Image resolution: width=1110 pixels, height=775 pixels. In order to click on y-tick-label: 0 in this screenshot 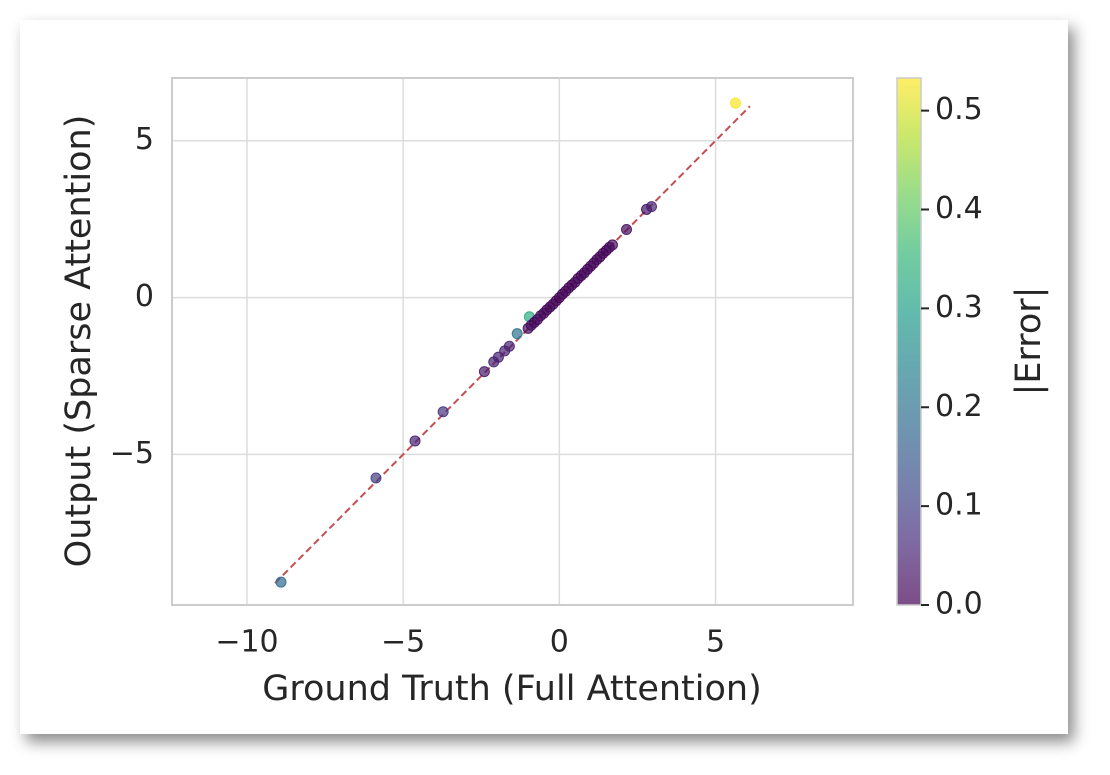, I will do `click(144, 296)`.